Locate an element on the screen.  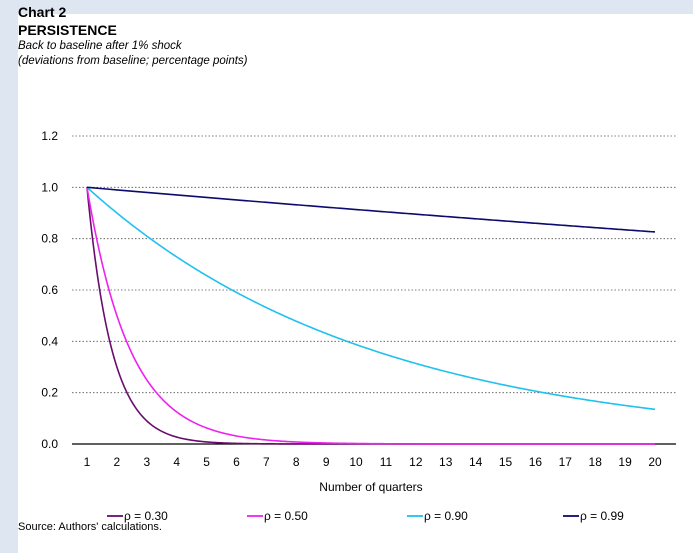
chart-number: Chart 2 is located at coordinates (42, 12).